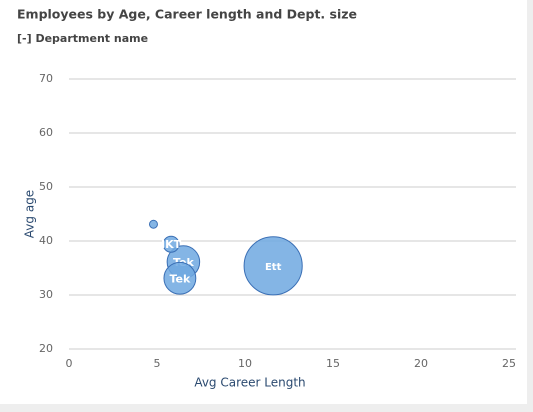 Image resolution: width=533 pixels, height=412 pixels. I want to click on y-tick-label: 20, so click(46, 348).